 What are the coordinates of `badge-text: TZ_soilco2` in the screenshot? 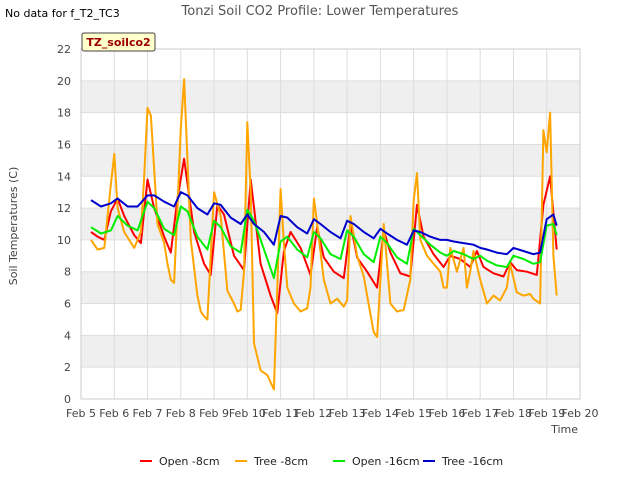 It's located at (118, 42).